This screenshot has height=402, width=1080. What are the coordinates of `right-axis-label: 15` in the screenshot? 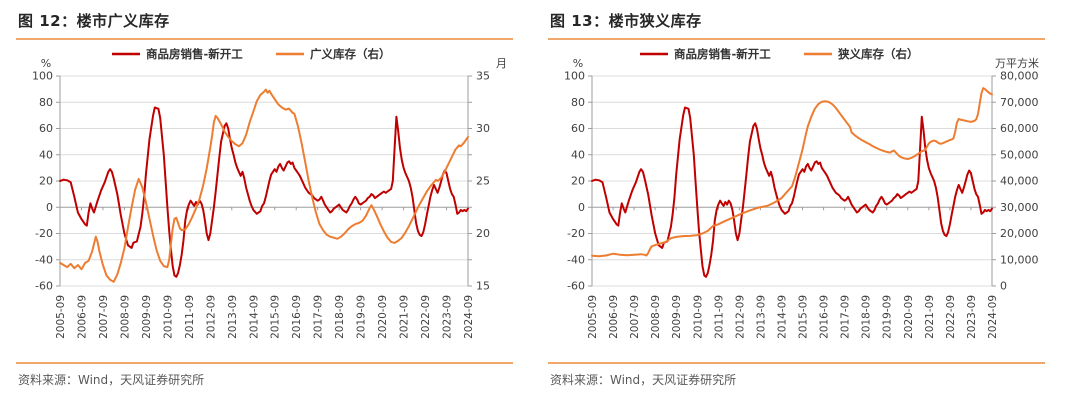 It's located at (483, 286).